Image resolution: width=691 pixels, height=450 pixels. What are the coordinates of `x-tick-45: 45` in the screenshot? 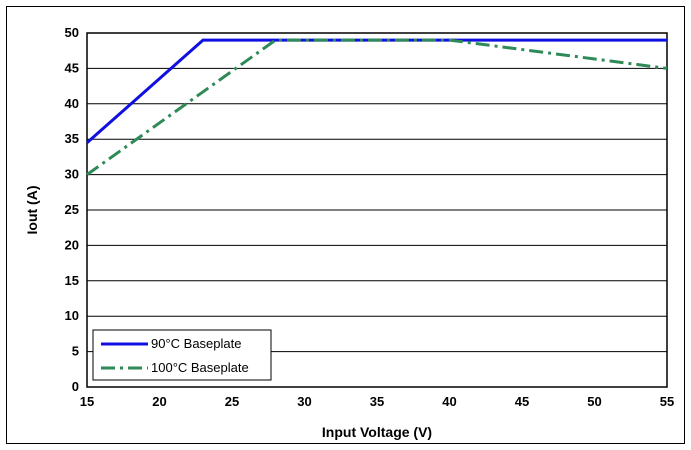 It's located at (522, 401).